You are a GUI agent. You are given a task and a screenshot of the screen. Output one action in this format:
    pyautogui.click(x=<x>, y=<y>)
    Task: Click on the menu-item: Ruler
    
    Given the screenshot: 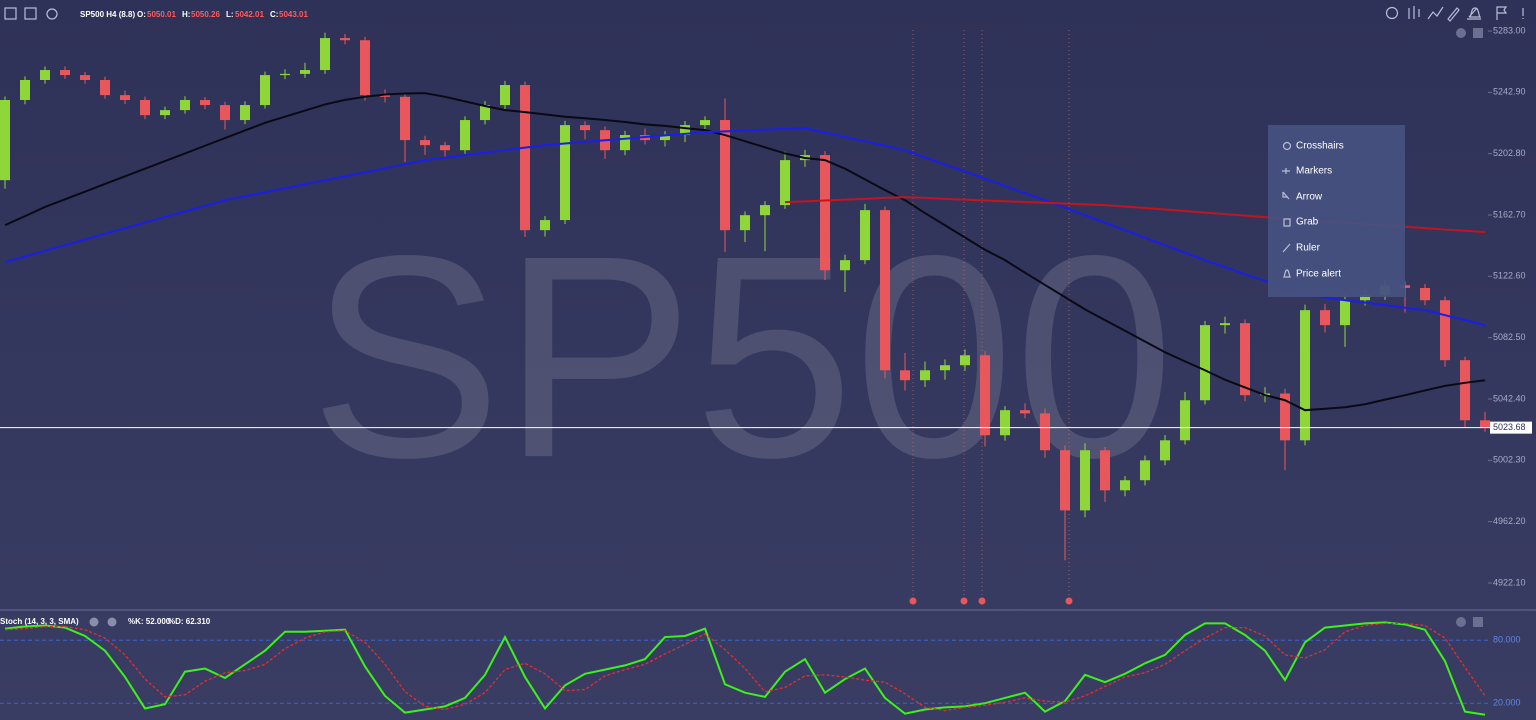 What is the action you would take?
    pyautogui.click(x=1308, y=248)
    